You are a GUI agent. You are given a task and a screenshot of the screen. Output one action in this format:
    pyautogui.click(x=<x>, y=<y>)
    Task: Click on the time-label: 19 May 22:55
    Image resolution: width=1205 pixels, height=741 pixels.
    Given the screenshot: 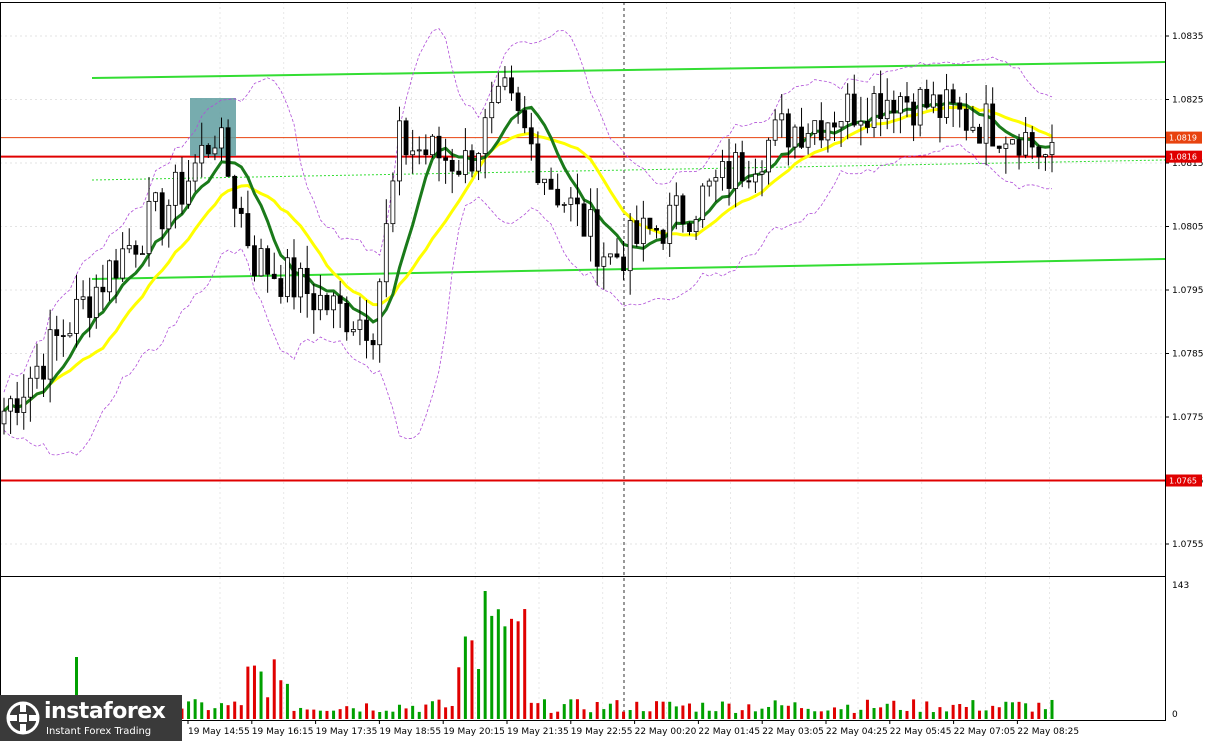 What is the action you would take?
    pyautogui.click(x=602, y=732)
    